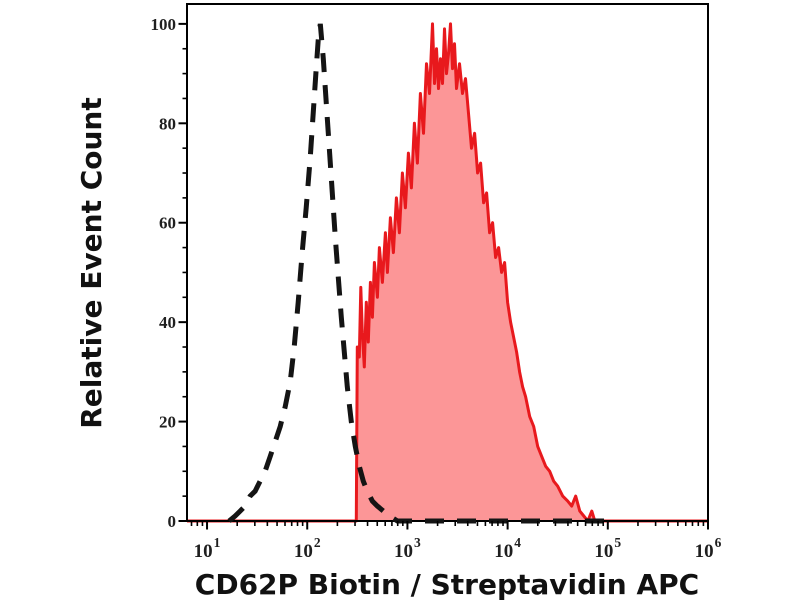  What do you see at coordinates (91, 263) in the screenshot?
I see `y-axis-label: Relative Event Count` at bounding box center [91, 263].